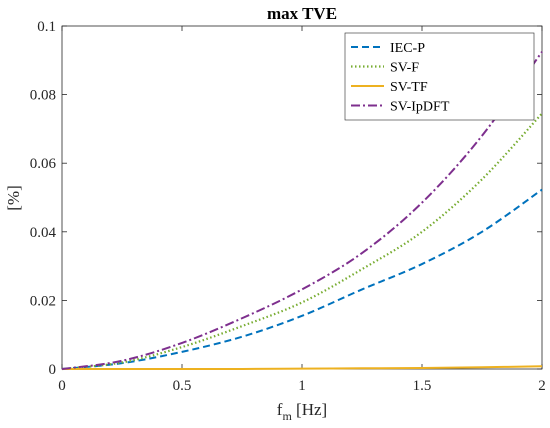 The image size is (550, 428). Describe the element at coordinates (302, 13) in the screenshot. I see `chart-title: max TVE` at that location.